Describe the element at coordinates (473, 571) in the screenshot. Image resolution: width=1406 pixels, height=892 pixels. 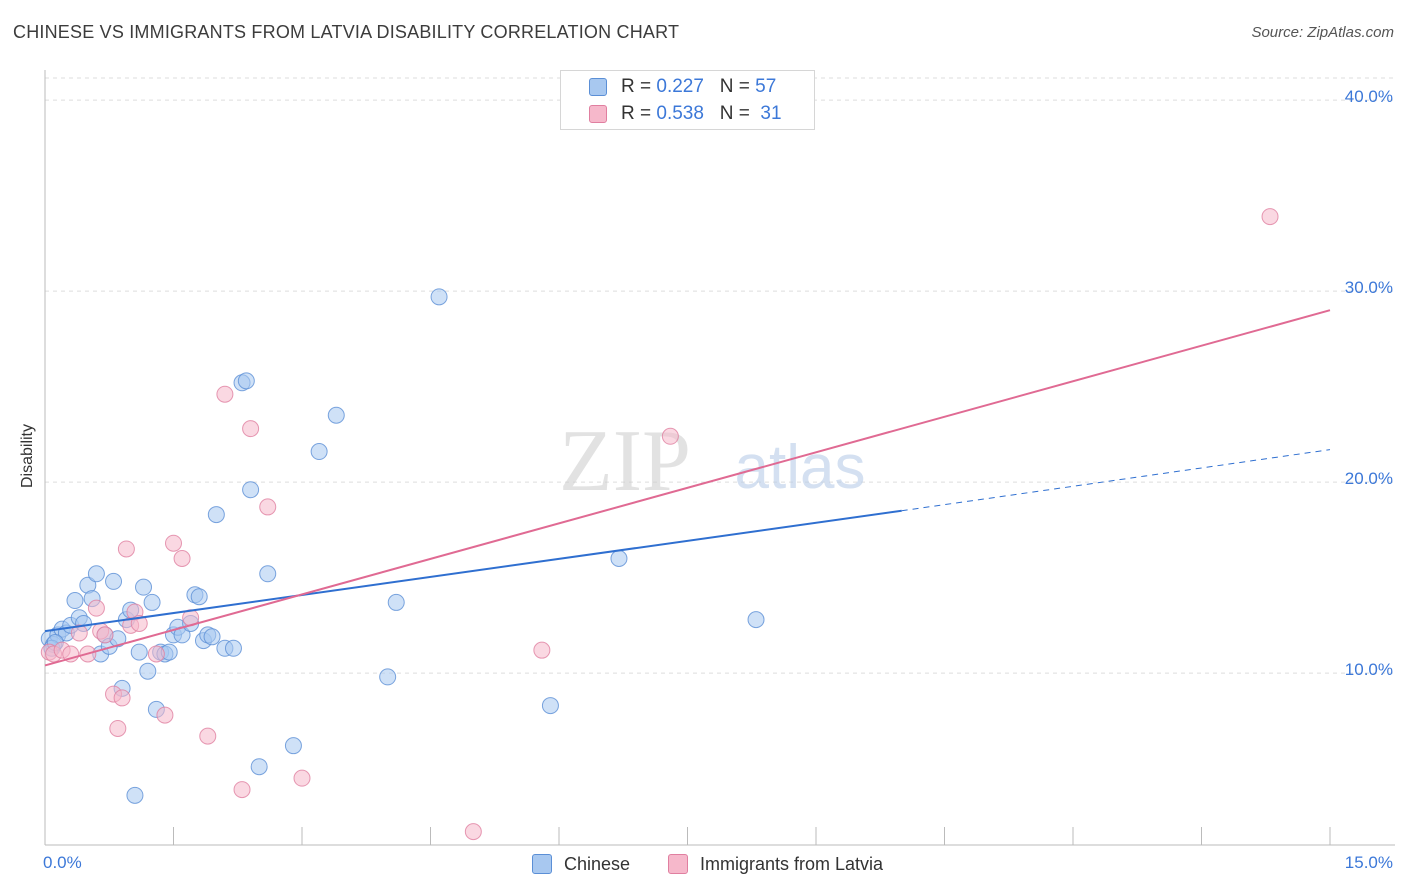
I see `chinese-trend-line` at that location.